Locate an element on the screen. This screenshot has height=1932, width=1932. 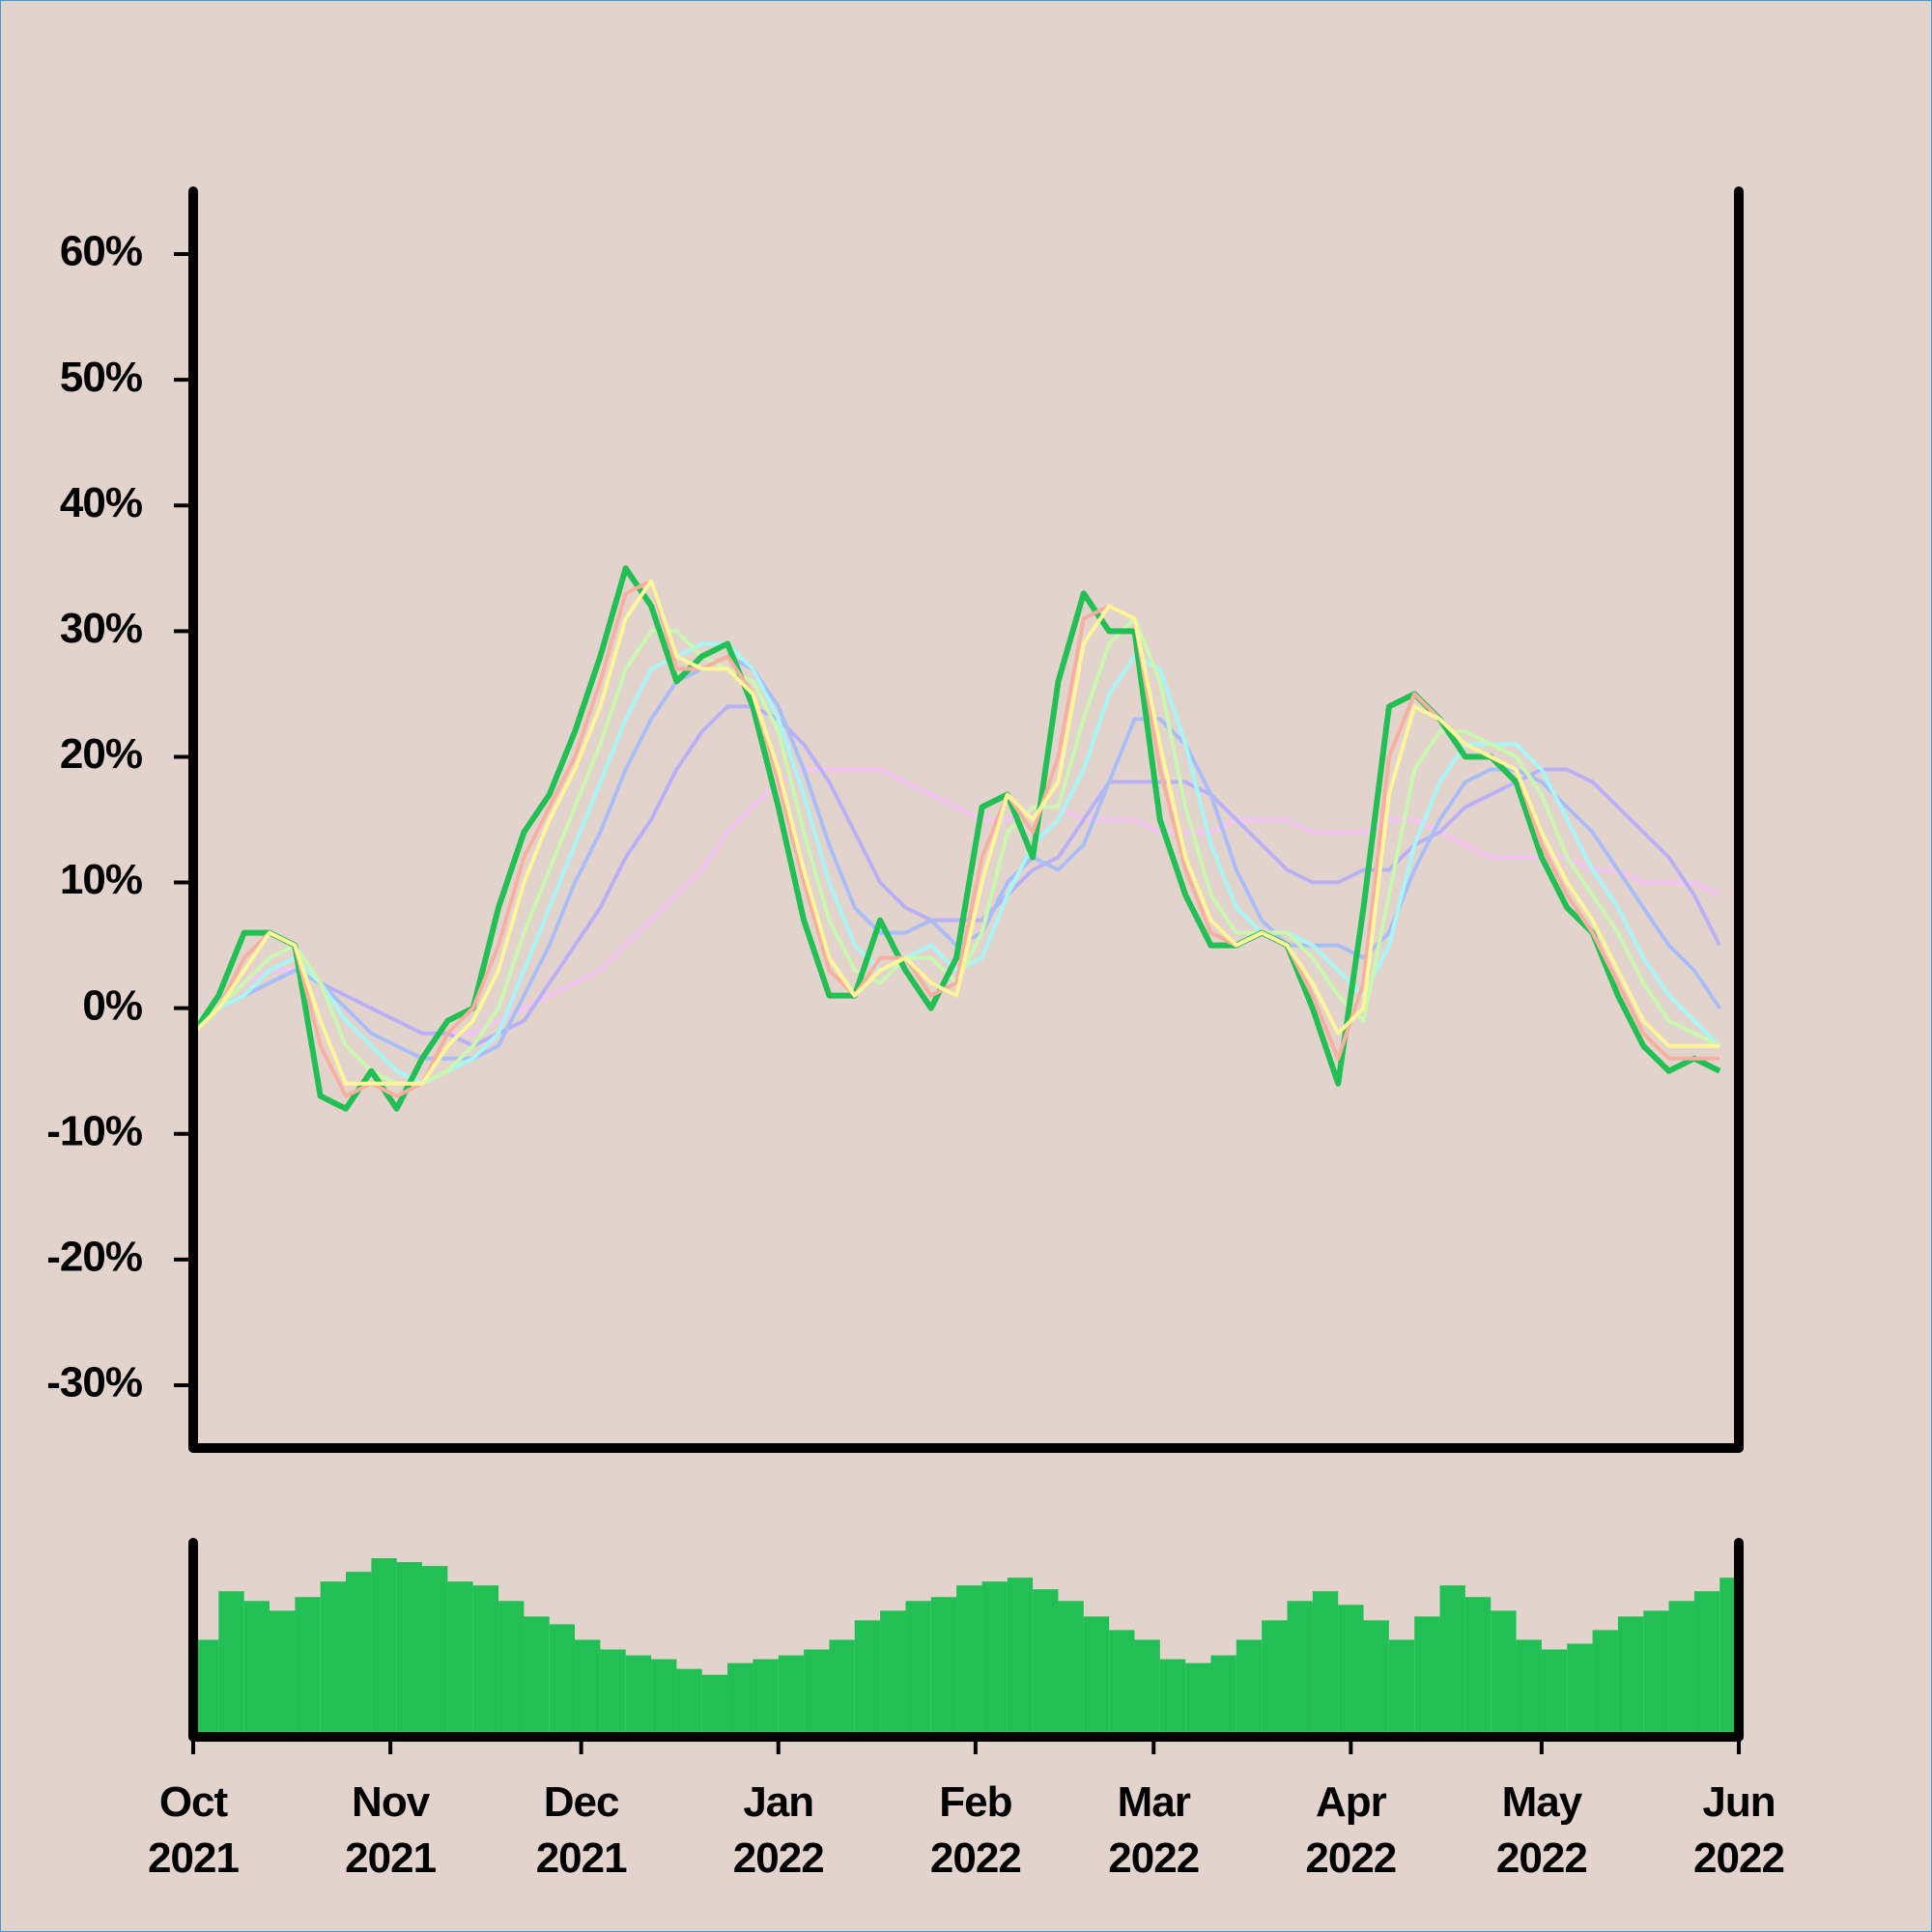
x-tick-label: Apr 2022 is located at coordinates (1351, 1830).